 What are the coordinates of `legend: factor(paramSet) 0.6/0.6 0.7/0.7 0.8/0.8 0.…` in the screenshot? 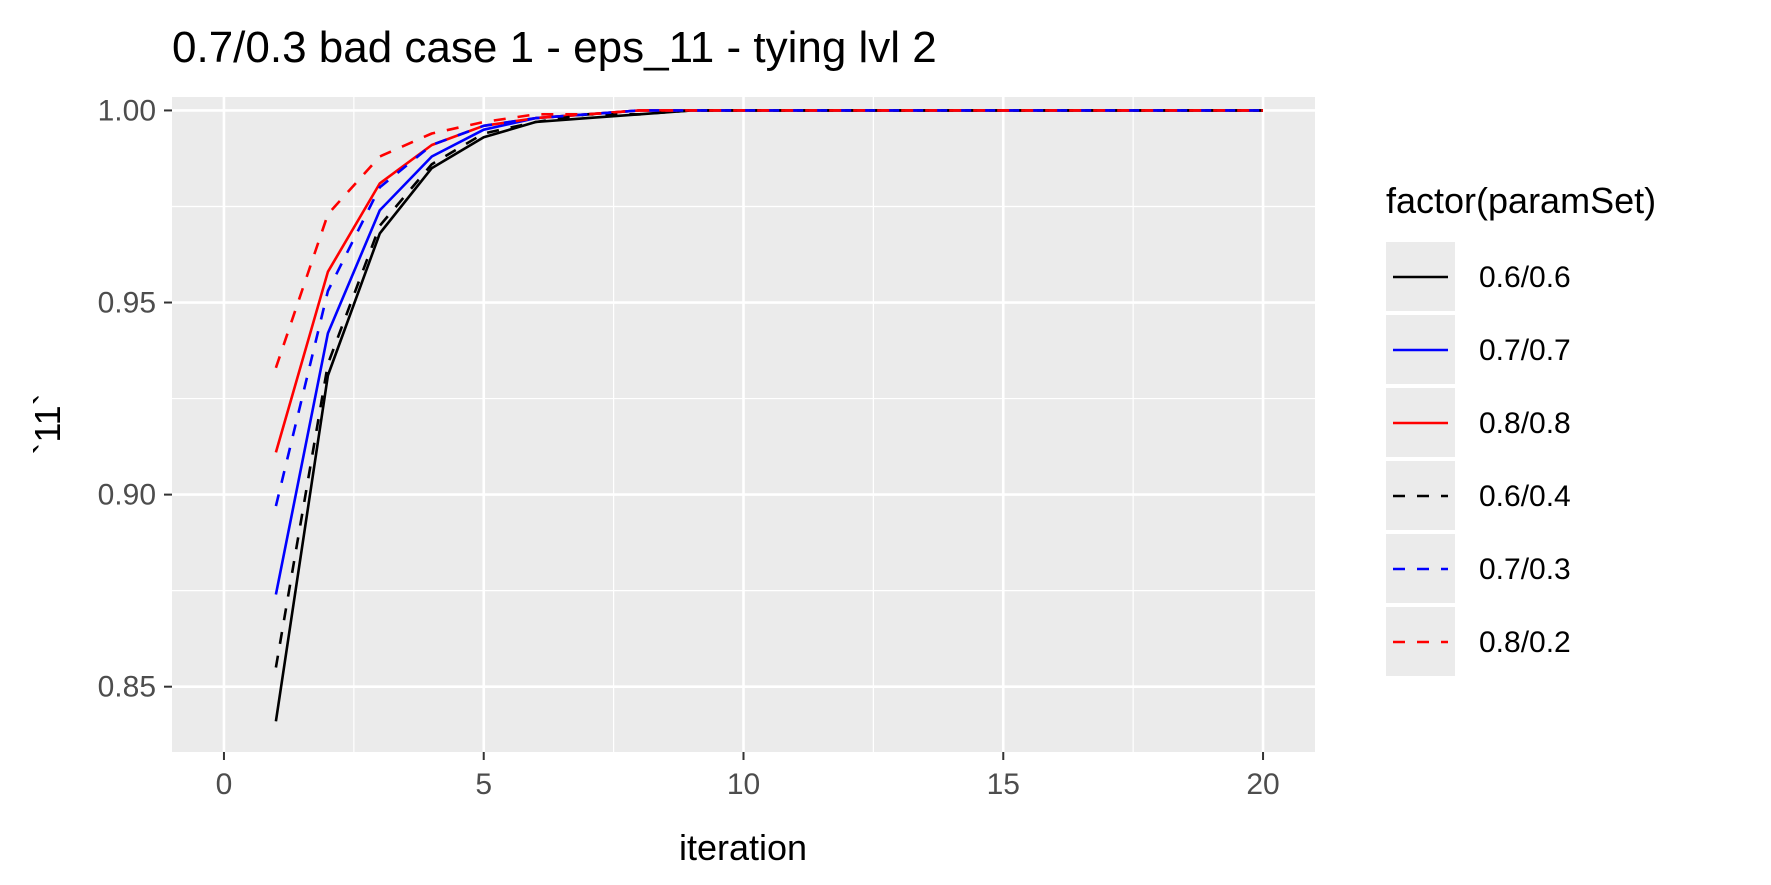 It's located at (1521, 428).